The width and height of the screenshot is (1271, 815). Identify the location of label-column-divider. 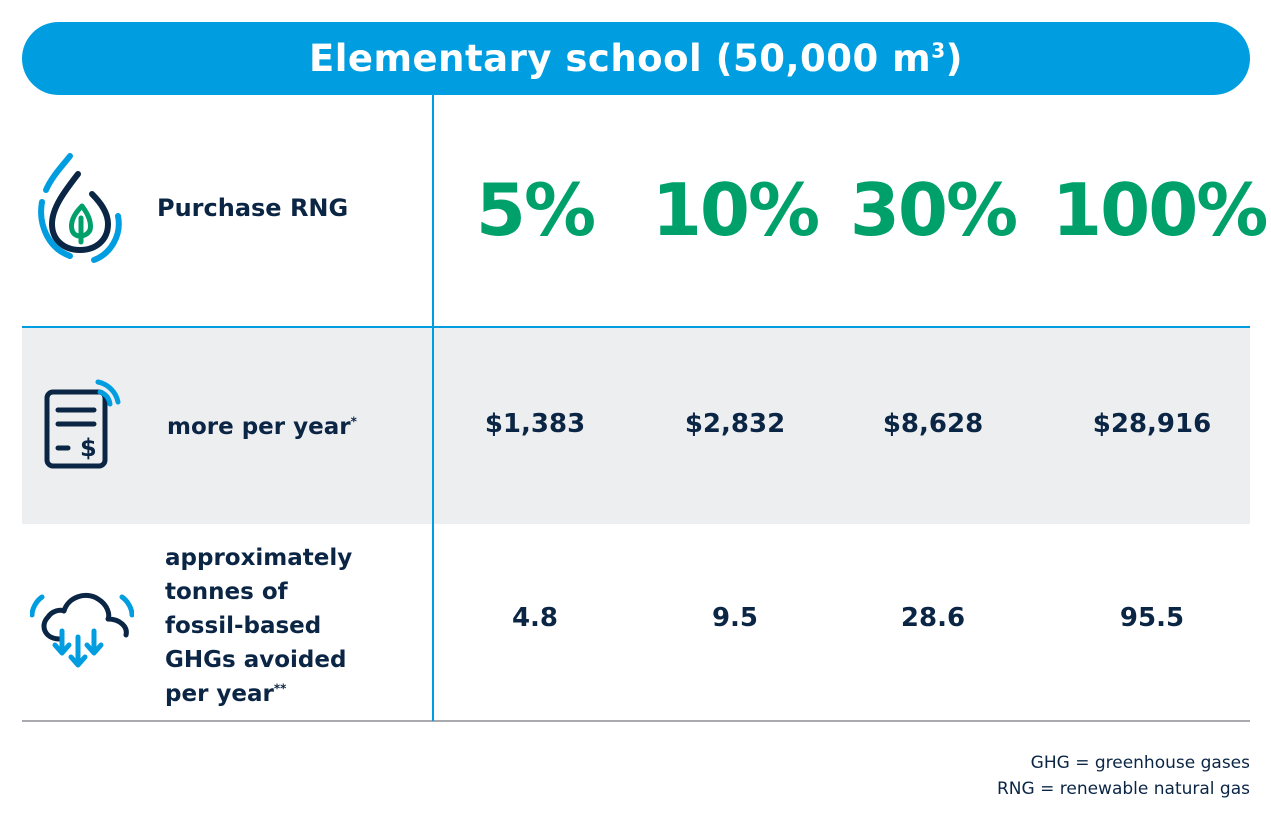
(433, 408).